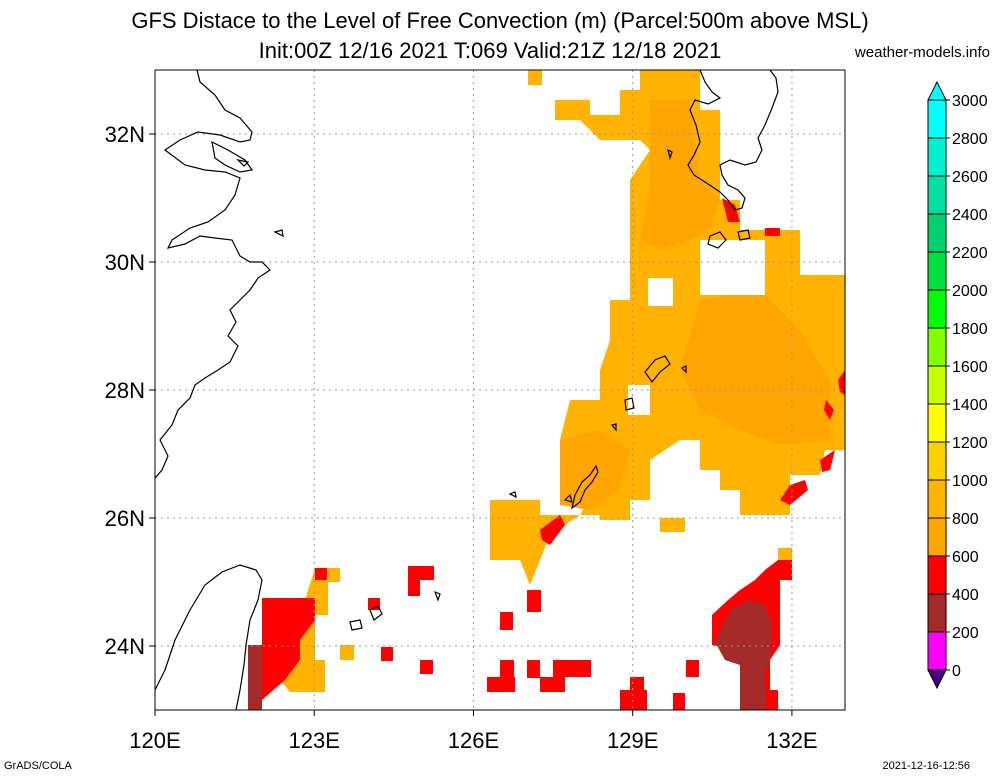  I want to click on colorbar-label-800: 800, so click(965, 519).